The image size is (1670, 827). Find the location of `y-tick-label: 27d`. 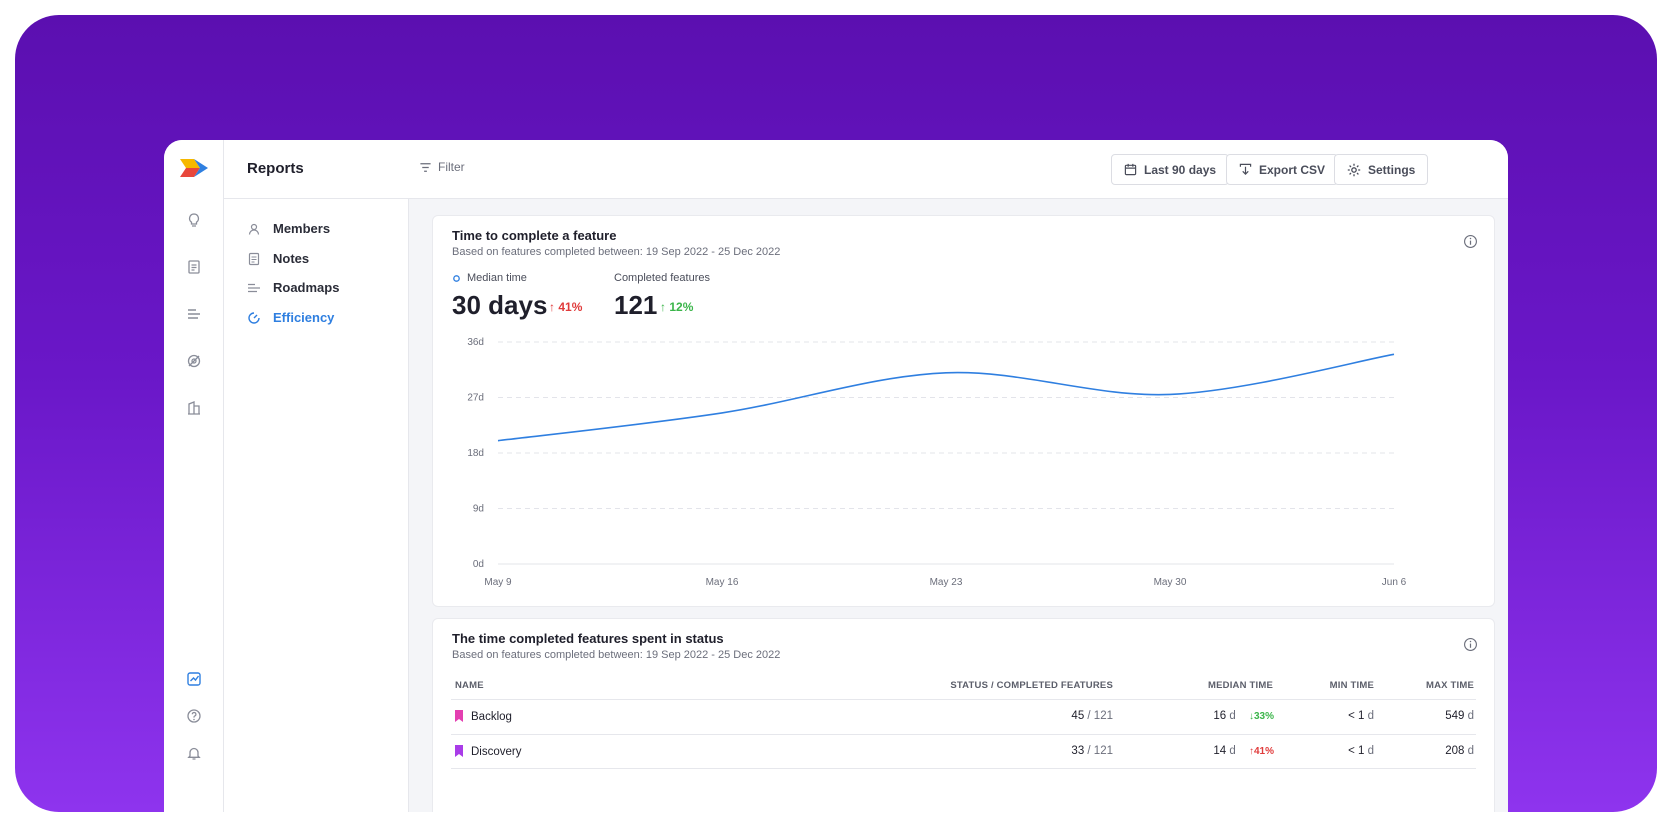

y-tick-label: 27d is located at coordinates (475, 398).